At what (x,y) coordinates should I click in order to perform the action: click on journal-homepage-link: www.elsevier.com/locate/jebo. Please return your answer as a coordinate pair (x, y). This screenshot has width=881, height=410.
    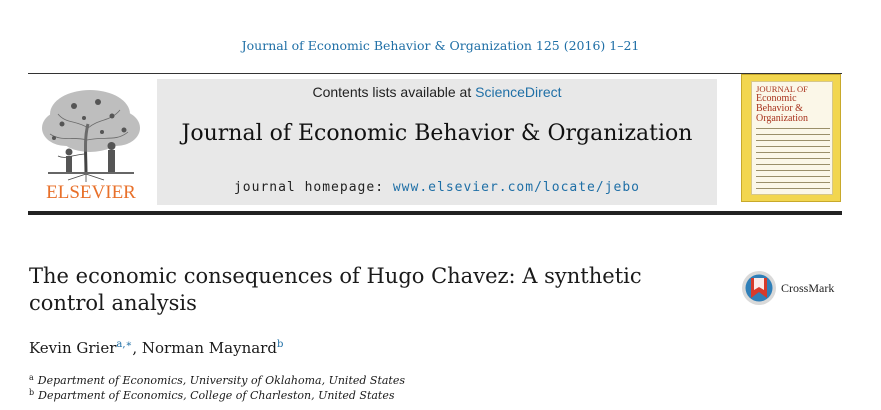
    Looking at the image, I should click on (516, 187).